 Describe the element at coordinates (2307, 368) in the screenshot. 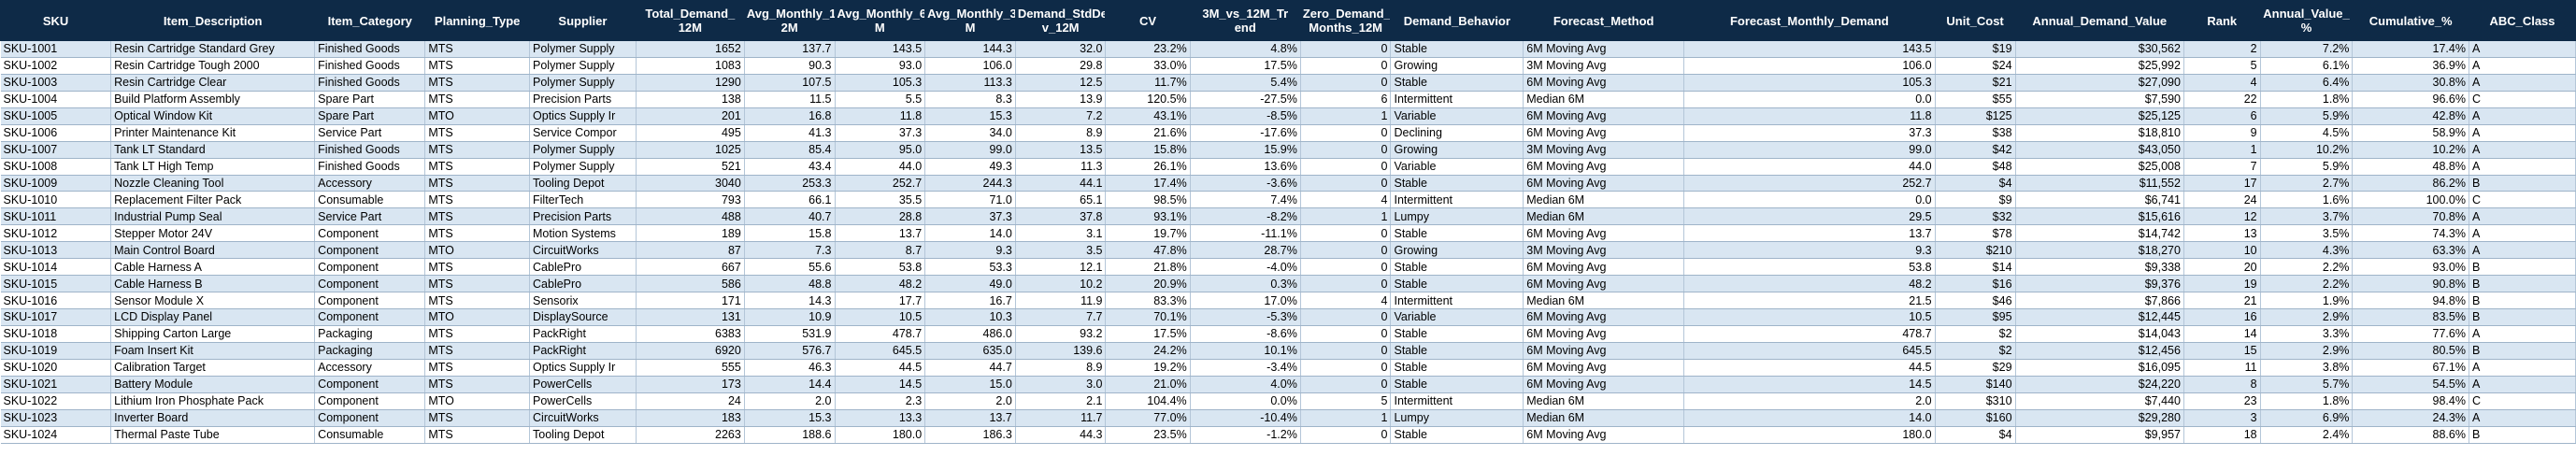

I see `cell-annual-value-pct: 3.8%` at that location.